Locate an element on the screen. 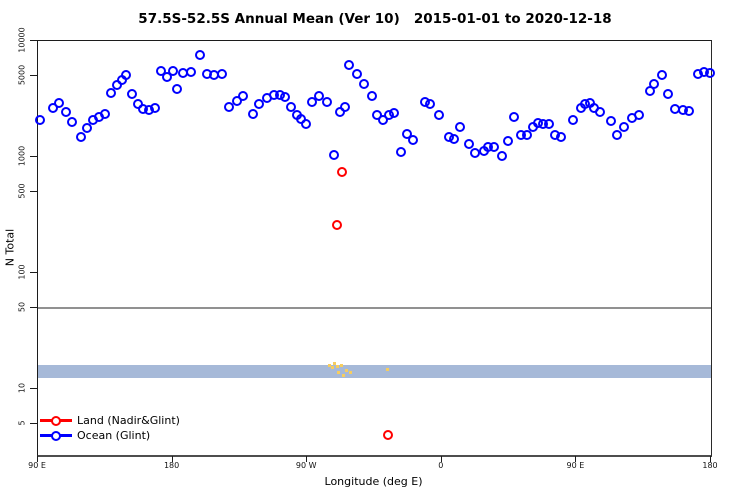  x-tick-label: 90 W is located at coordinates (306, 465).